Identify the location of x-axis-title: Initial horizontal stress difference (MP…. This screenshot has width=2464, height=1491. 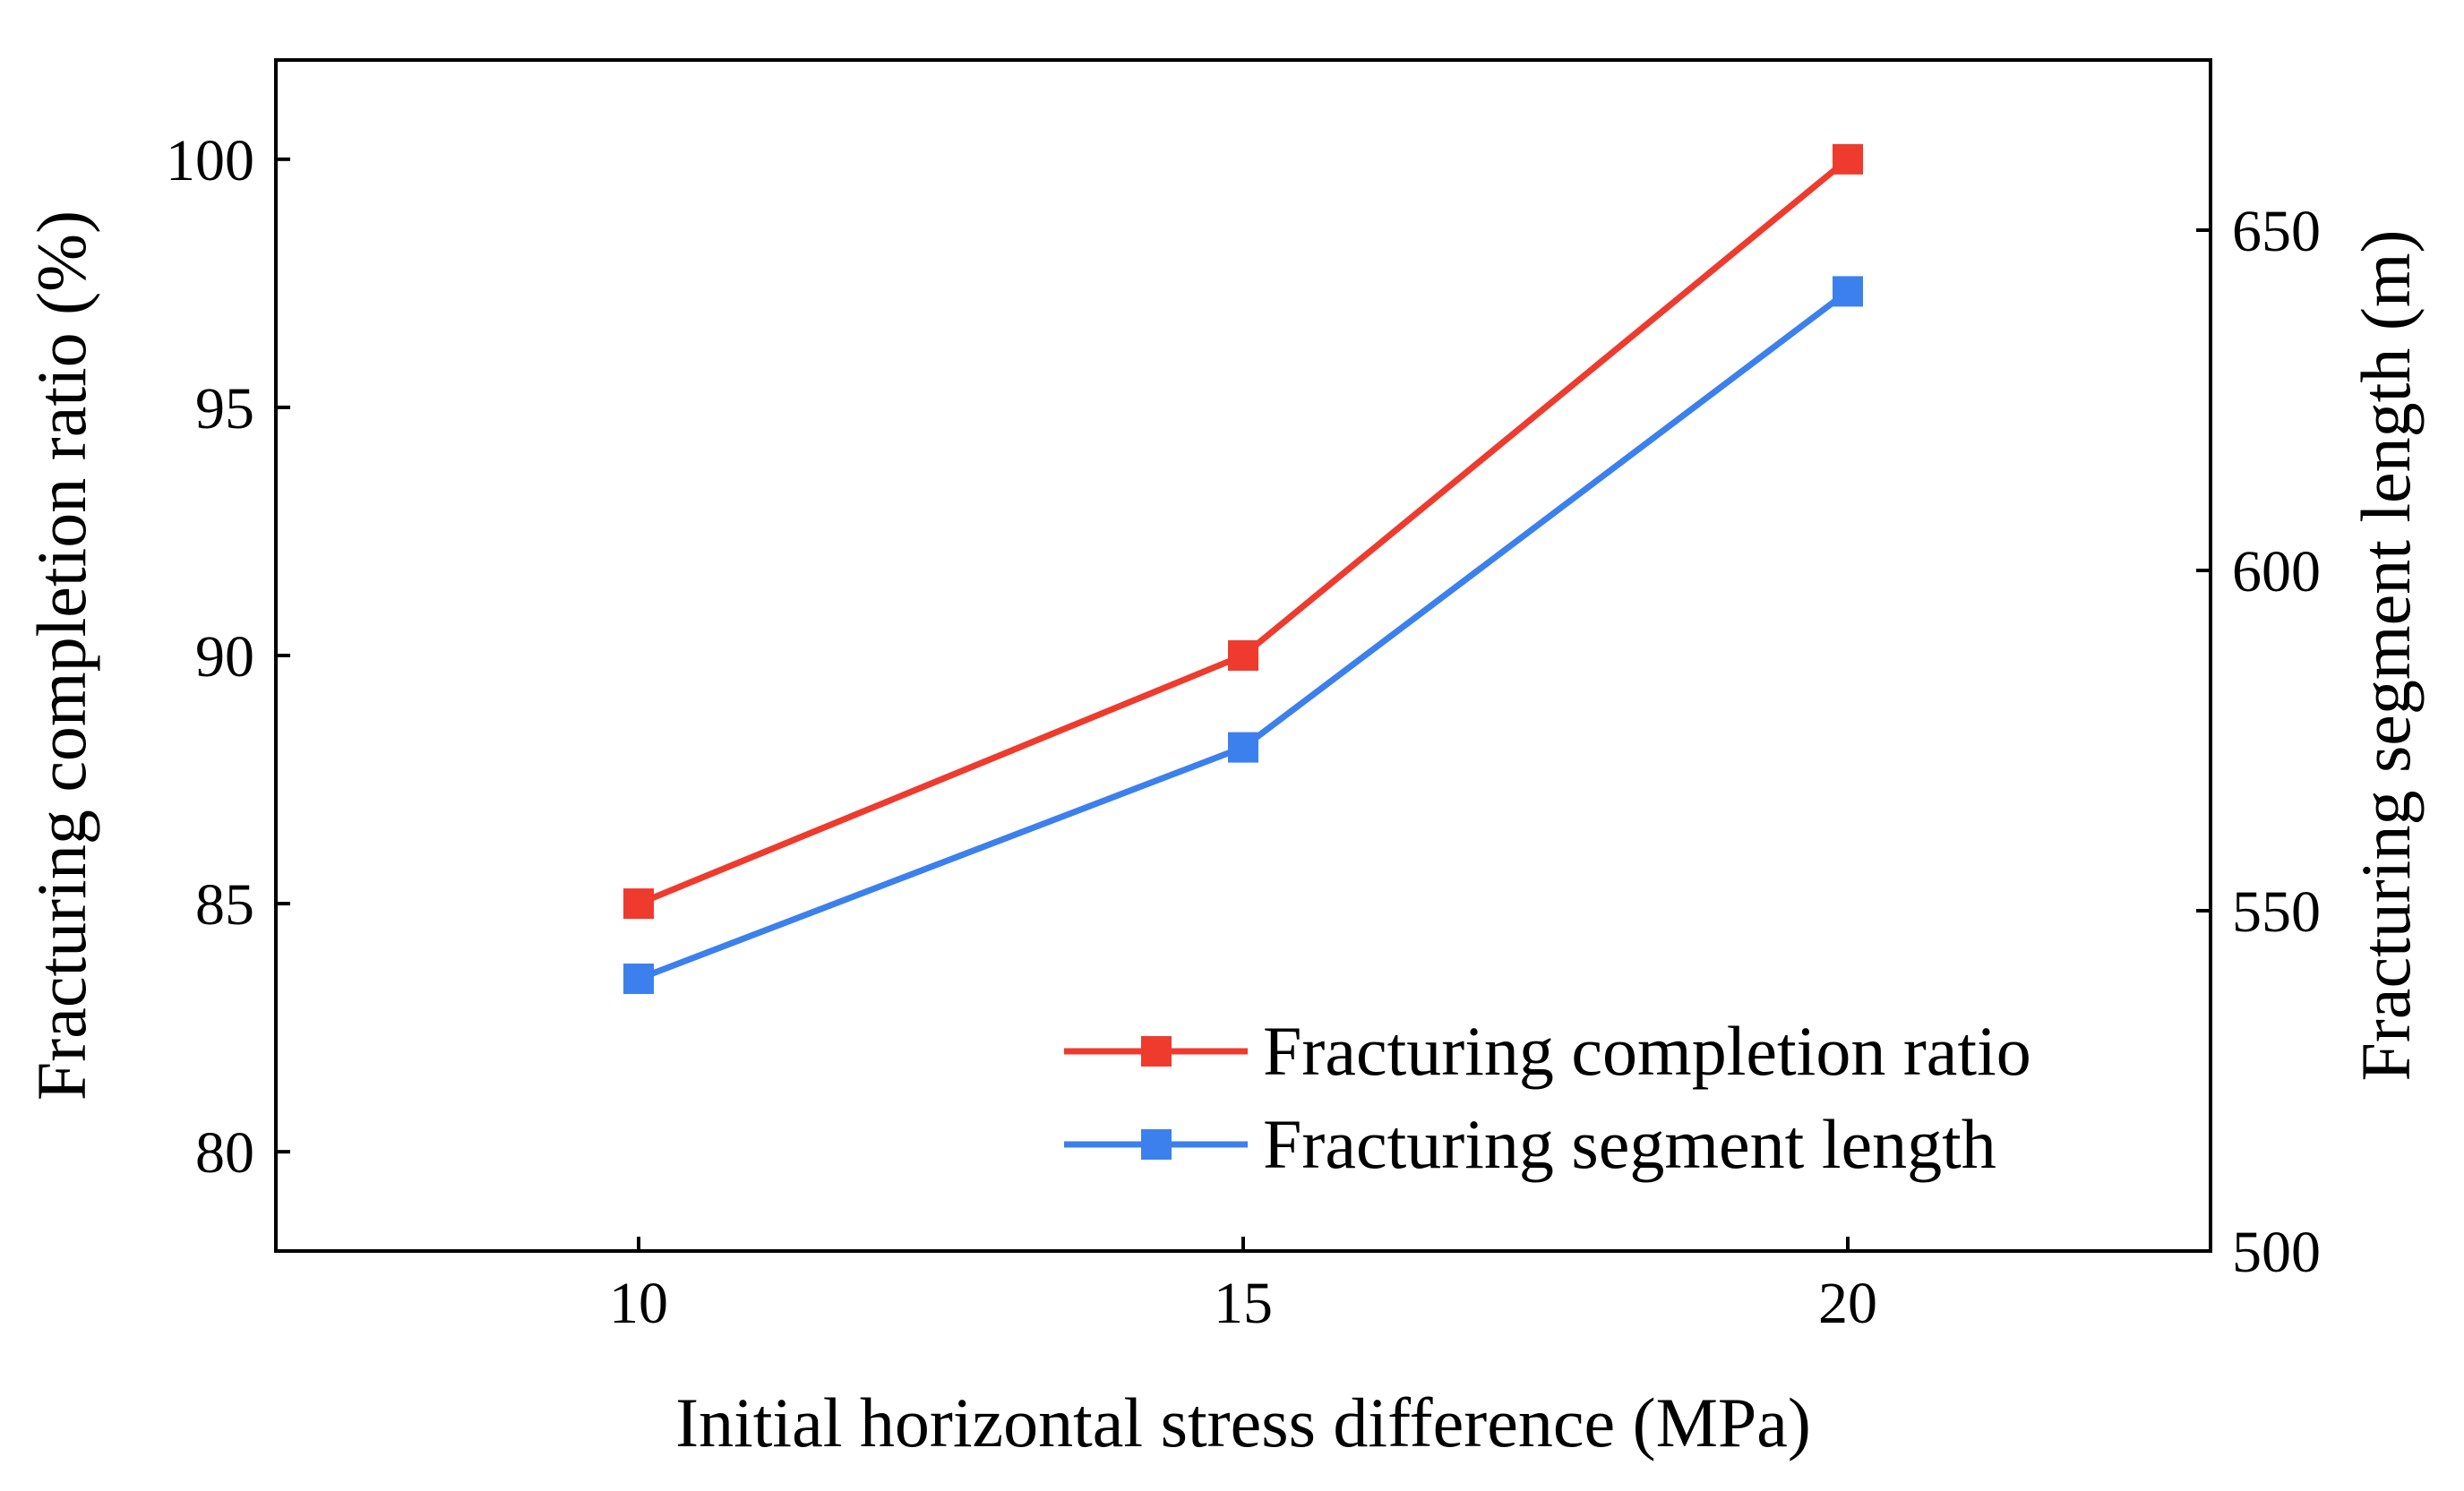
(1243, 1422).